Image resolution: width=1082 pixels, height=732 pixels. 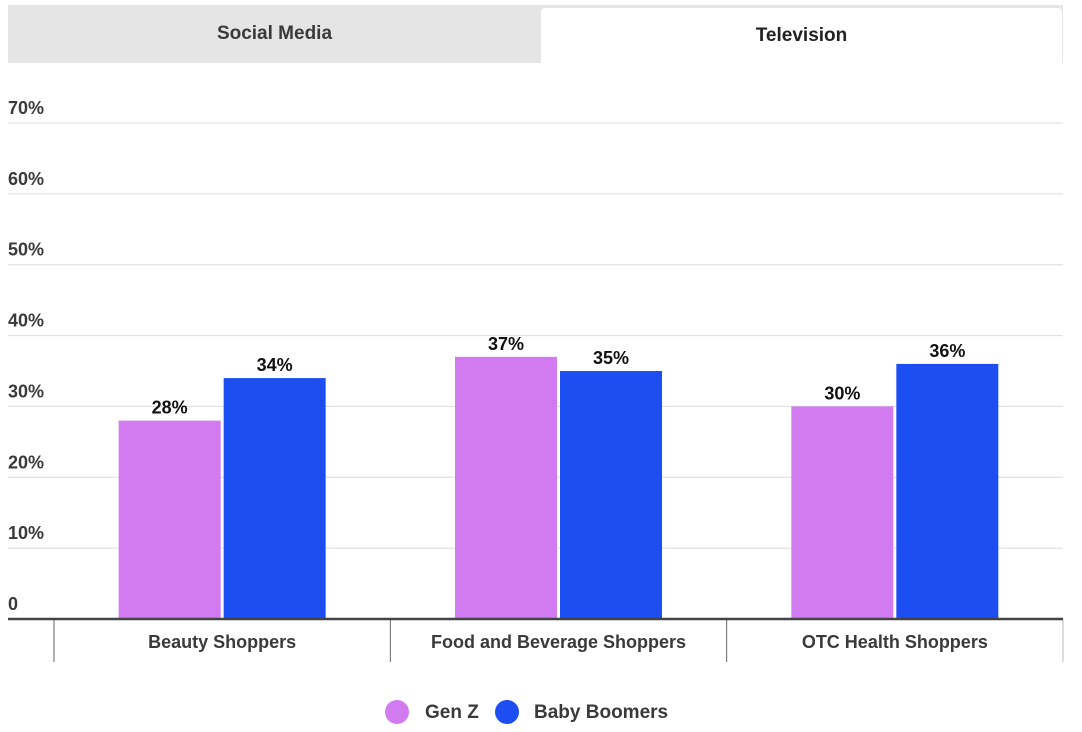 I want to click on tab-social-media: Social Media, so click(x=274, y=33).